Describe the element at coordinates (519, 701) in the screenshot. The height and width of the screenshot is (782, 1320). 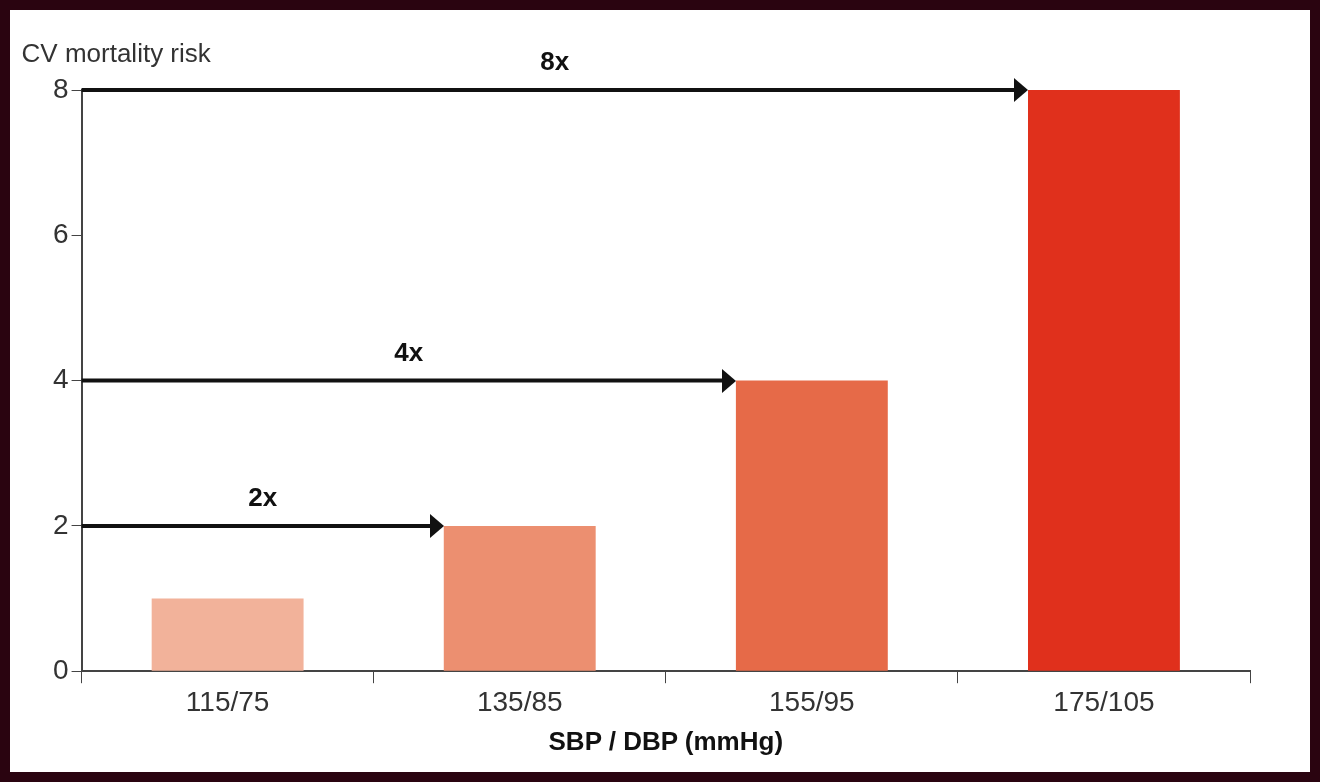
I see `x-tick-label: 135/85` at that location.